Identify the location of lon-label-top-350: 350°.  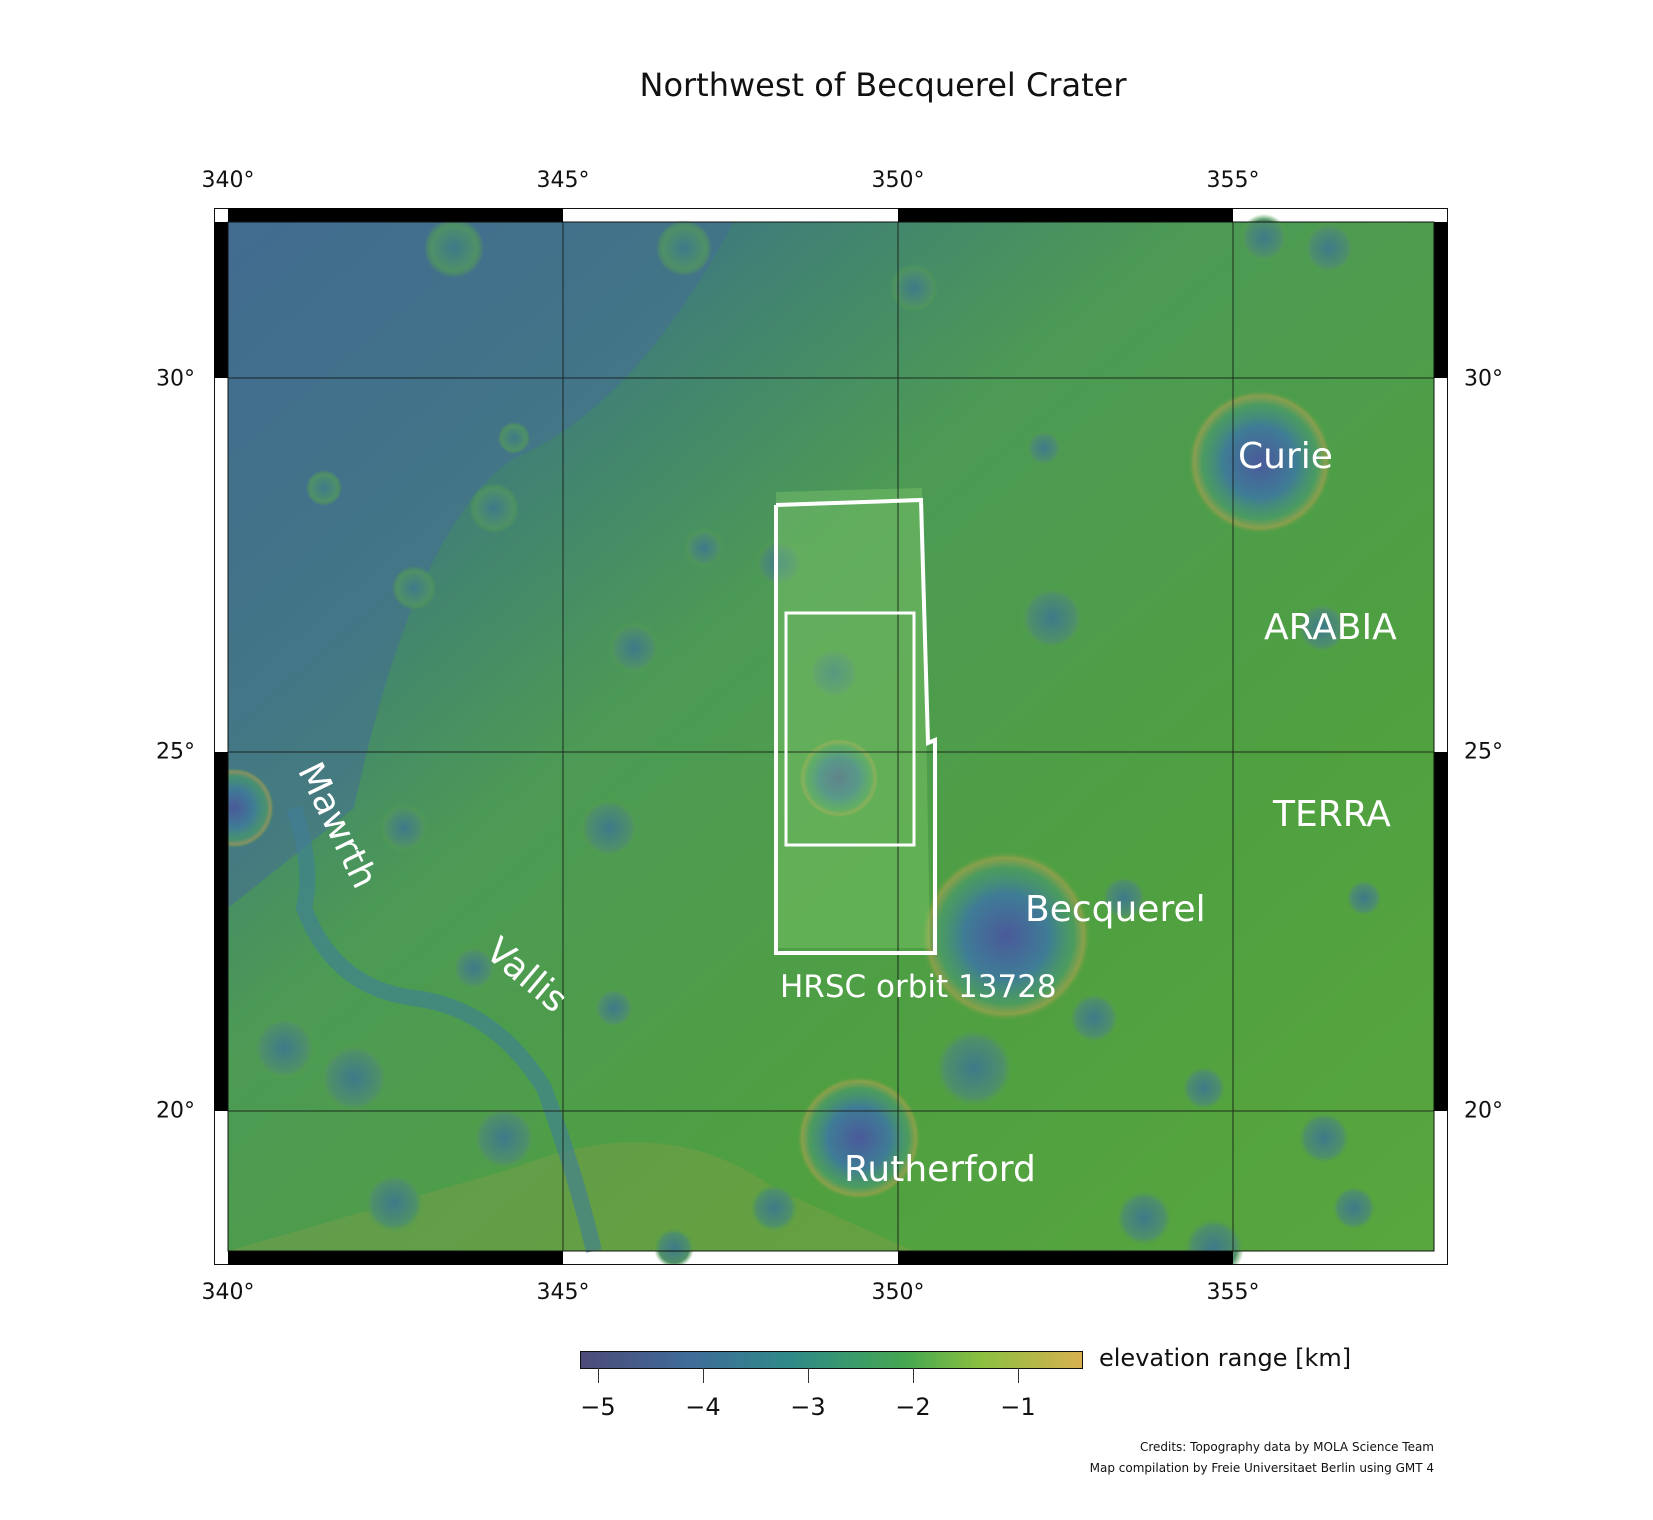
(898, 180).